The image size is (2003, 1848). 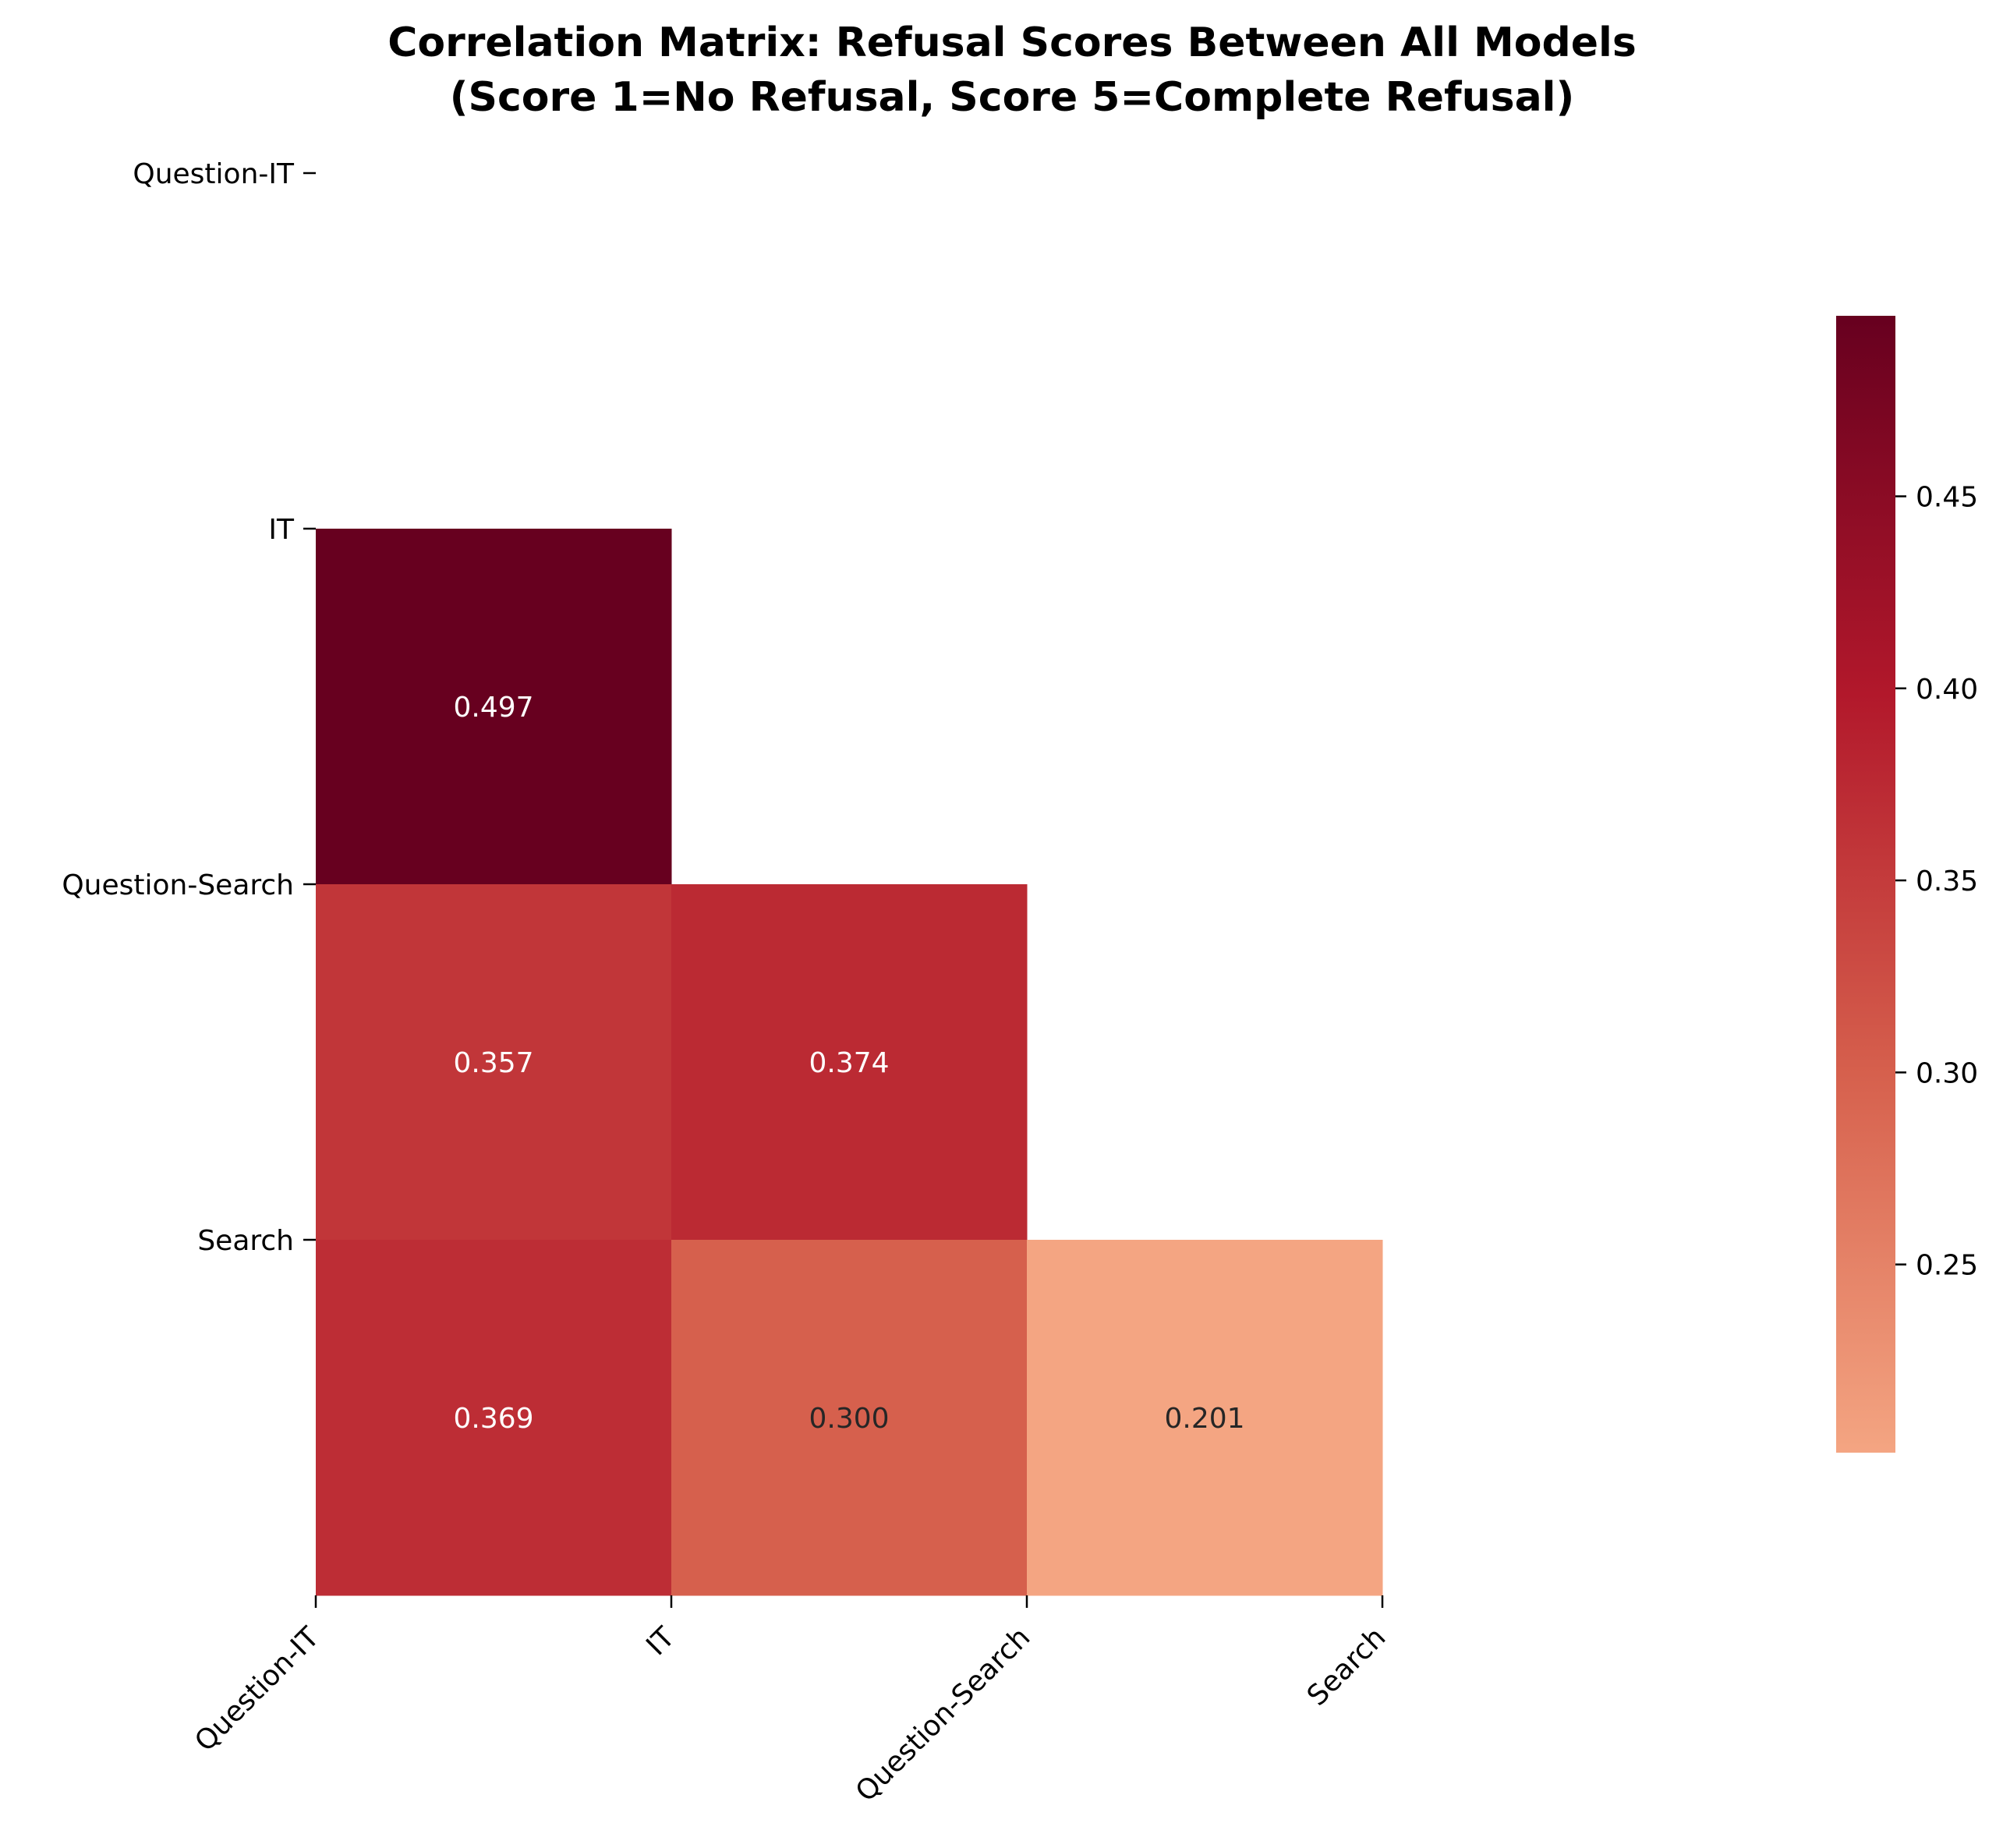 I want to click on cell-value-label: 0.369, so click(x=493, y=1419).